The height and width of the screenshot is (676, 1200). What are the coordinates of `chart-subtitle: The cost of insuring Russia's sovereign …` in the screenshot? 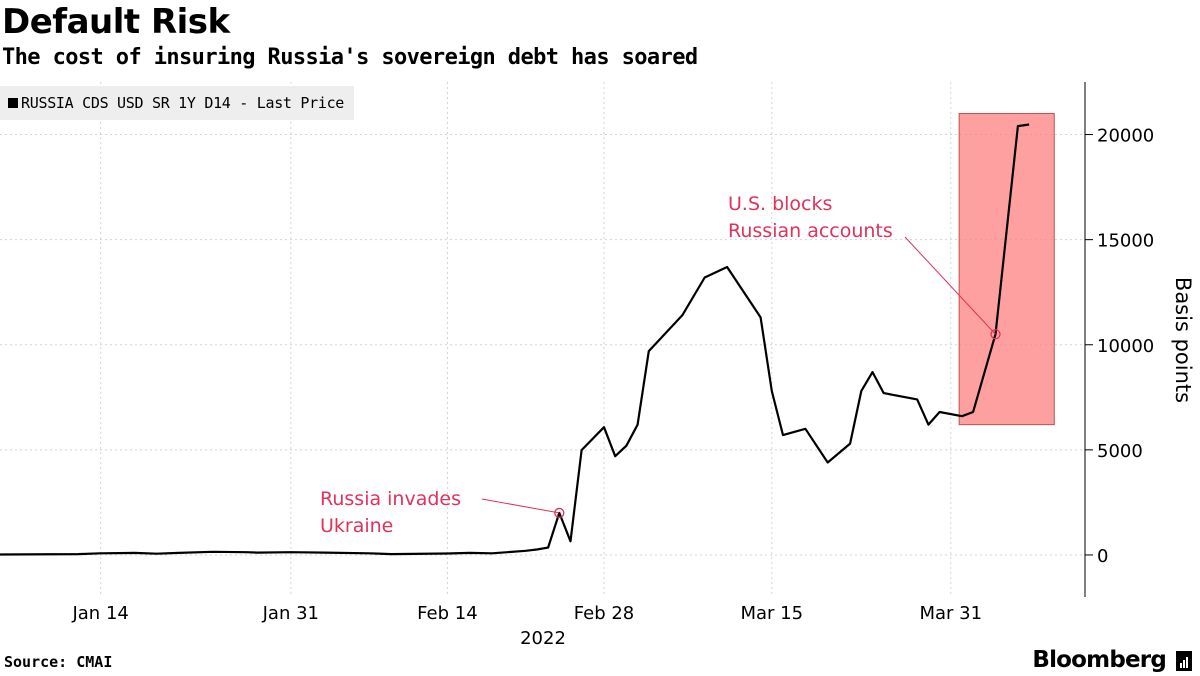 It's located at (350, 57).